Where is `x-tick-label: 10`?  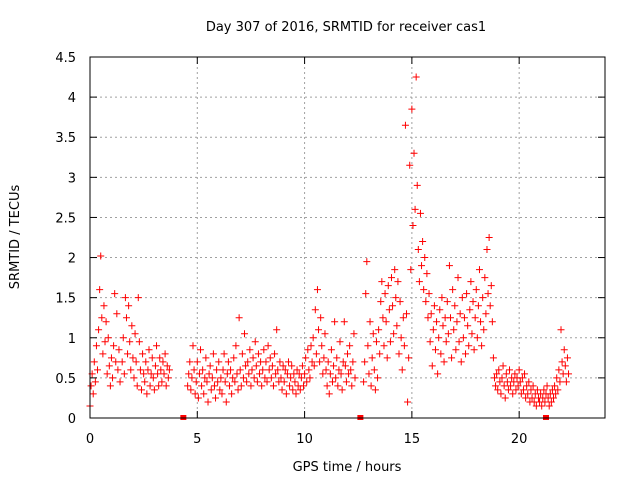
x-tick-label: 10 is located at coordinates (304, 439).